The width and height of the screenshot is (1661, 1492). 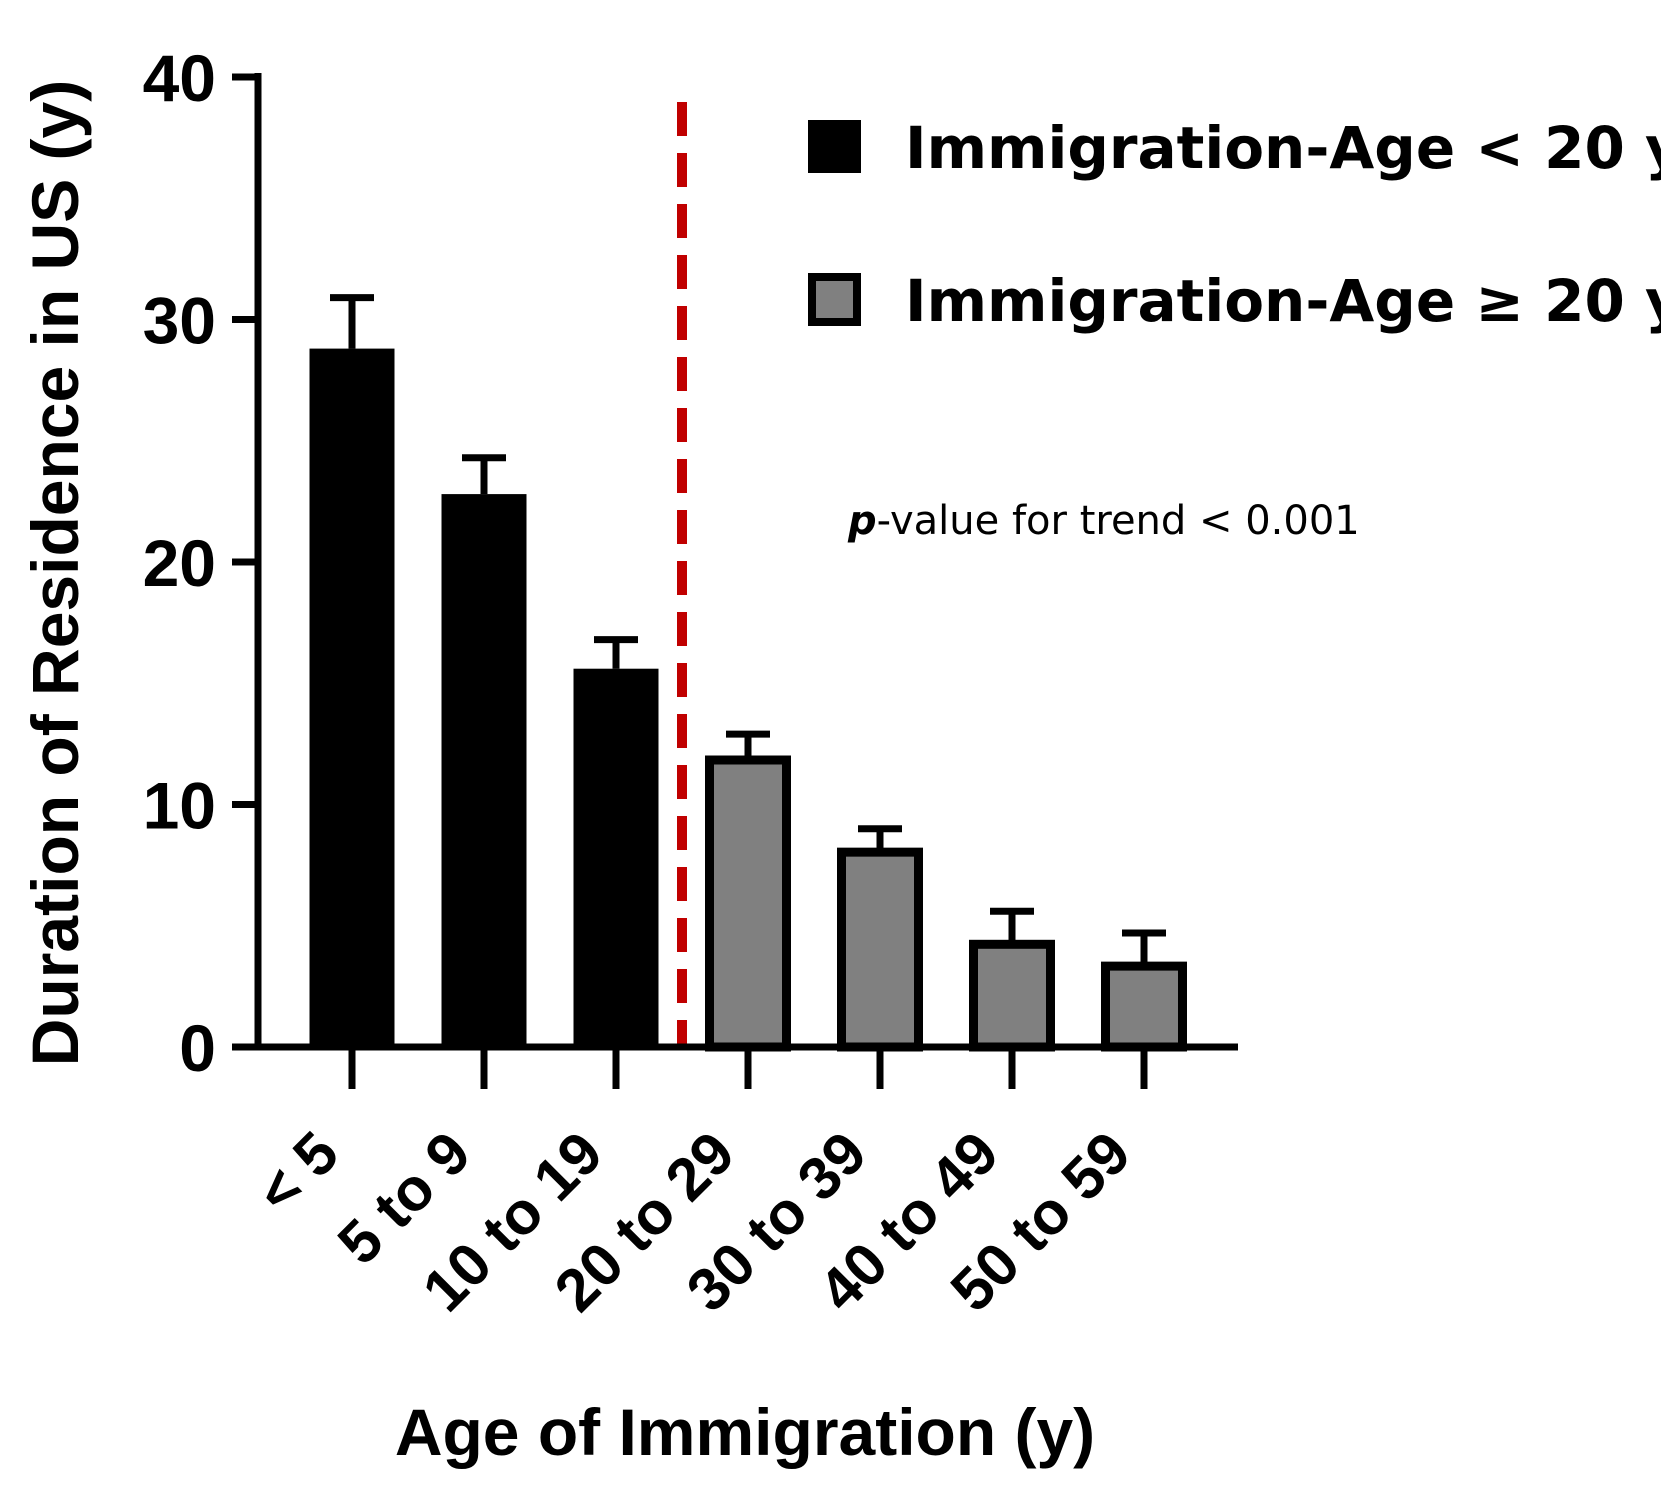 What do you see at coordinates (1283, 148) in the screenshot?
I see `legend-label-lt20: Immigration-Age < 20 y` at bounding box center [1283, 148].